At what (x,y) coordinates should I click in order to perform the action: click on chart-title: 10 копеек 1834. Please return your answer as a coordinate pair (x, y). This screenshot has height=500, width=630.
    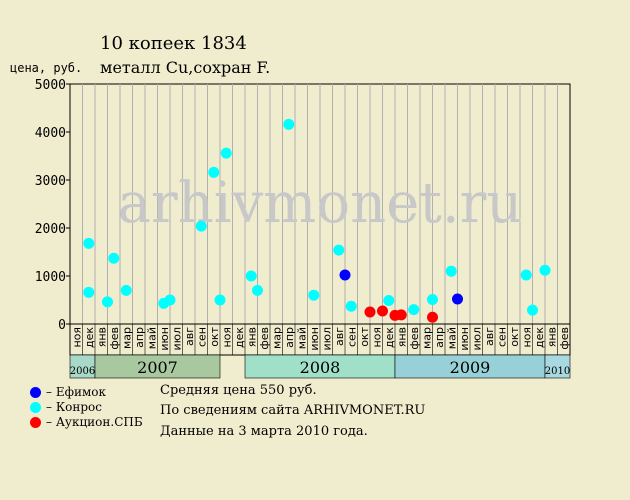
    Looking at the image, I should click on (173, 43).